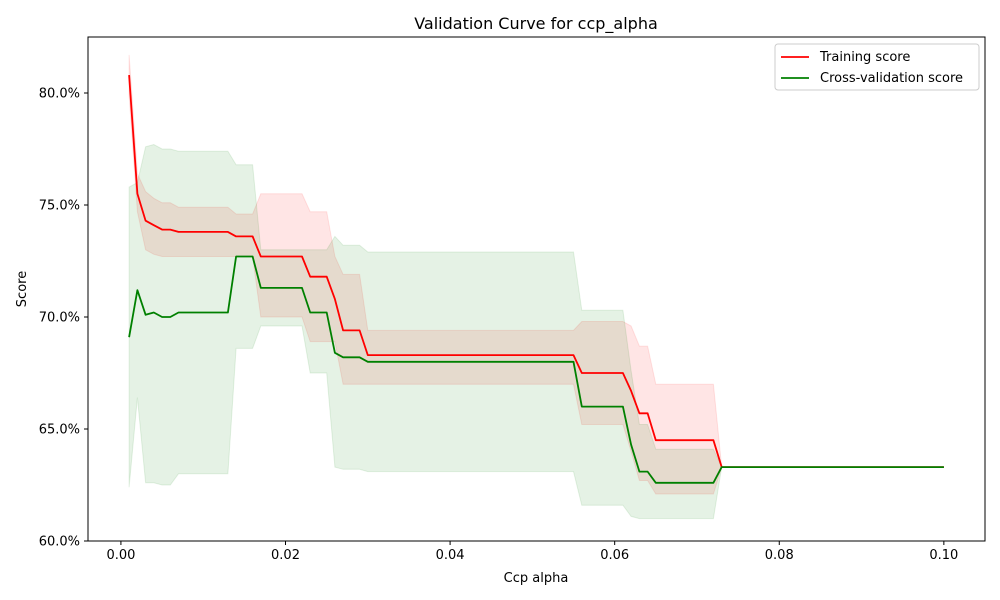 This screenshot has height=600, width=1000. What do you see at coordinates (59, 542) in the screenshot?
I see `y-tick-label: 60.0%` at bounding box center [59, 542].